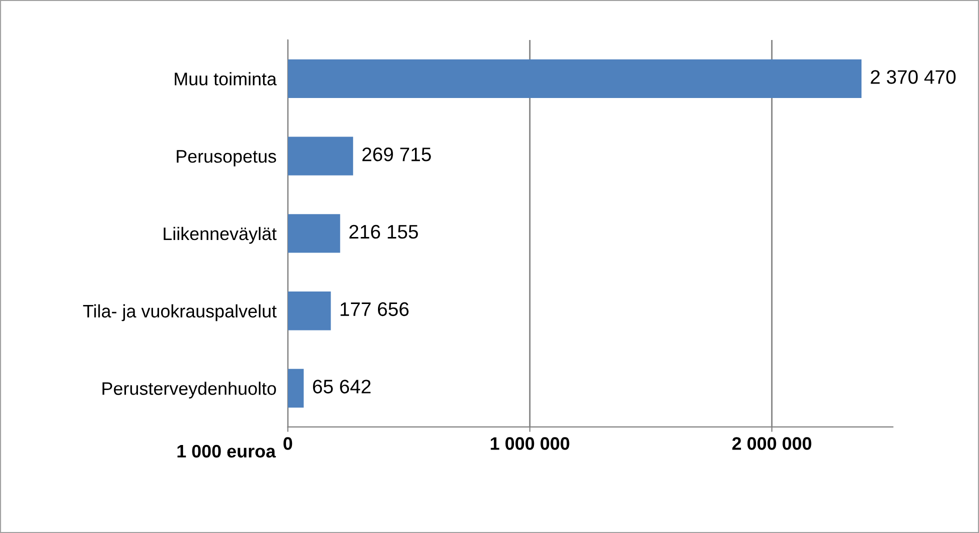 The width and height of the screenshot is (979, 533). What do you see at coordinates (227, 451) in the screenshot?
I see `x-axis-title: 1 000 euroa` at bounding box center [227, 451].